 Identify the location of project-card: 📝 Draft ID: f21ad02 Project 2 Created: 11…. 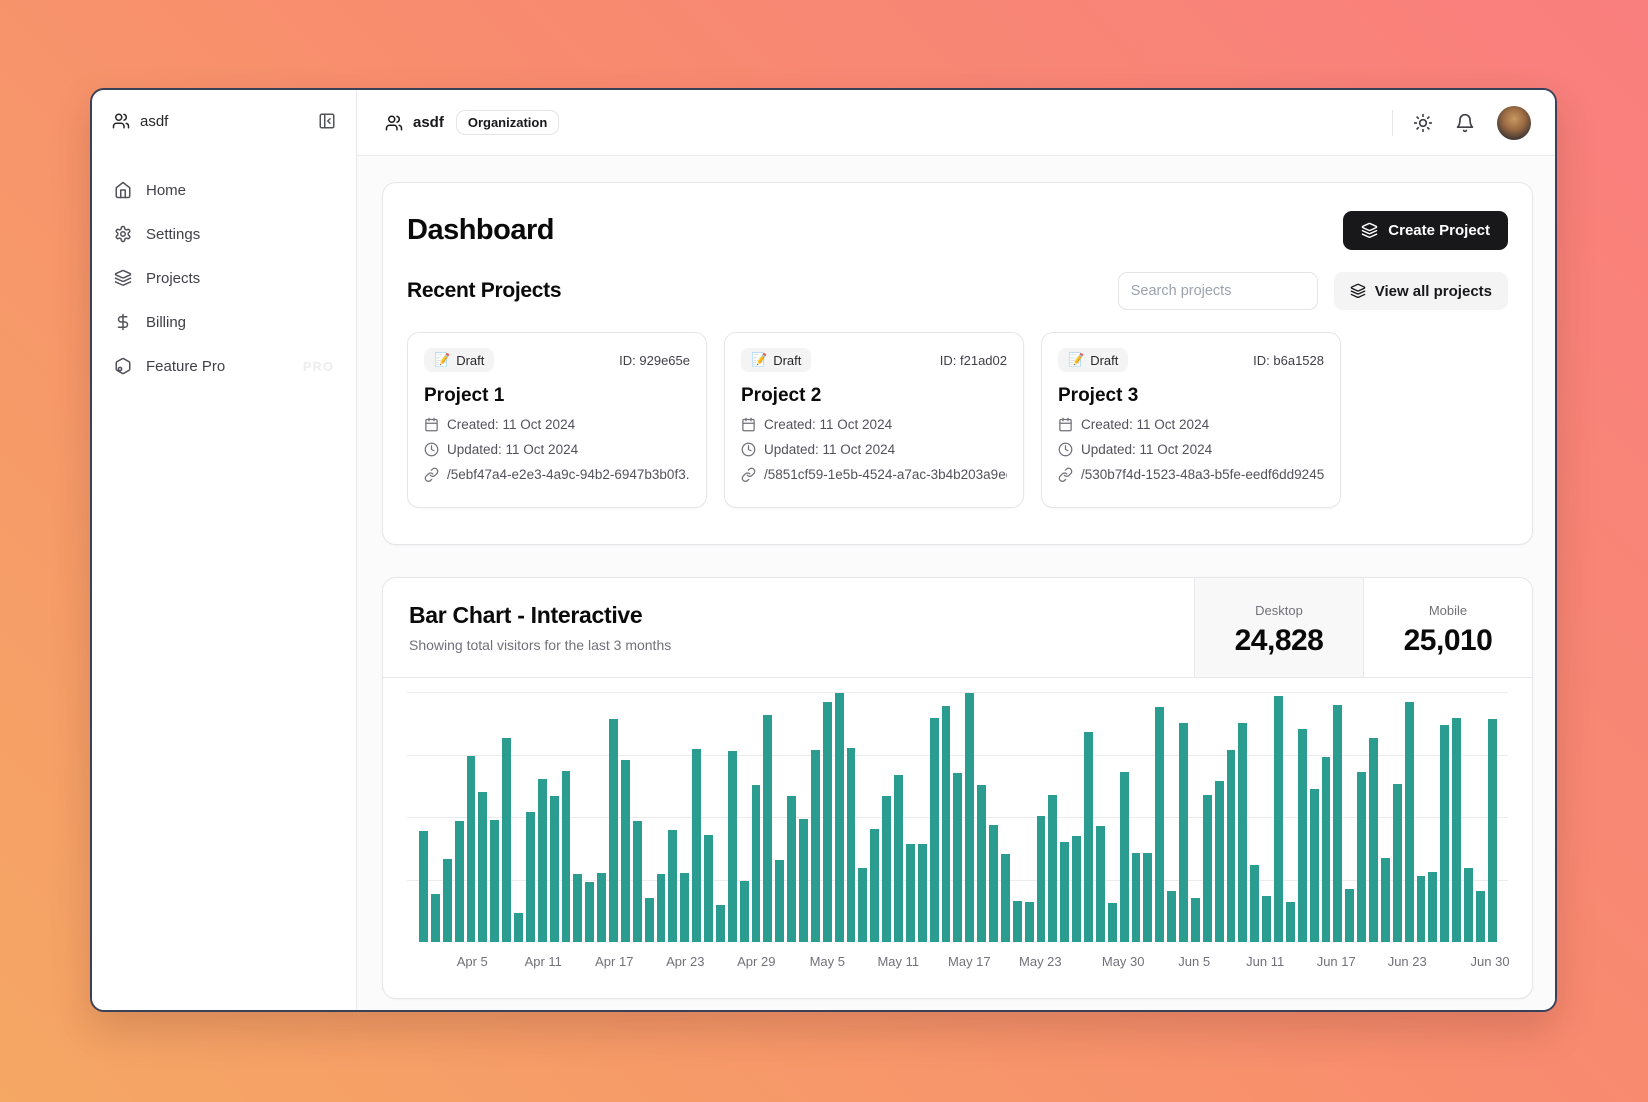
(874, 420).